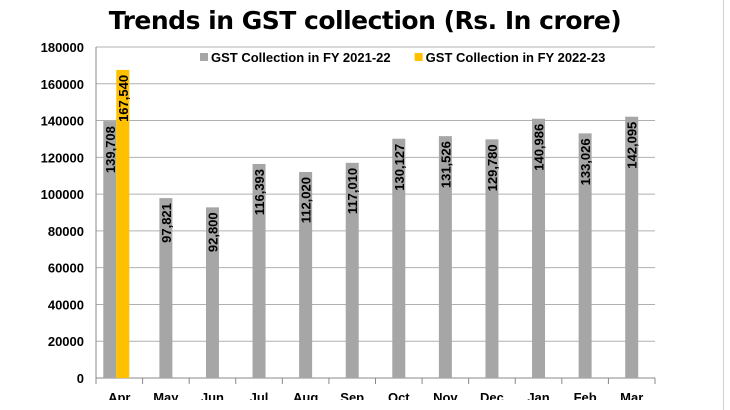 The width and height of the screenshot is (730, 410). Describe the element at coordinates (62, 84) in the screenshot. I see `y-tick-label: 160000` at that location.